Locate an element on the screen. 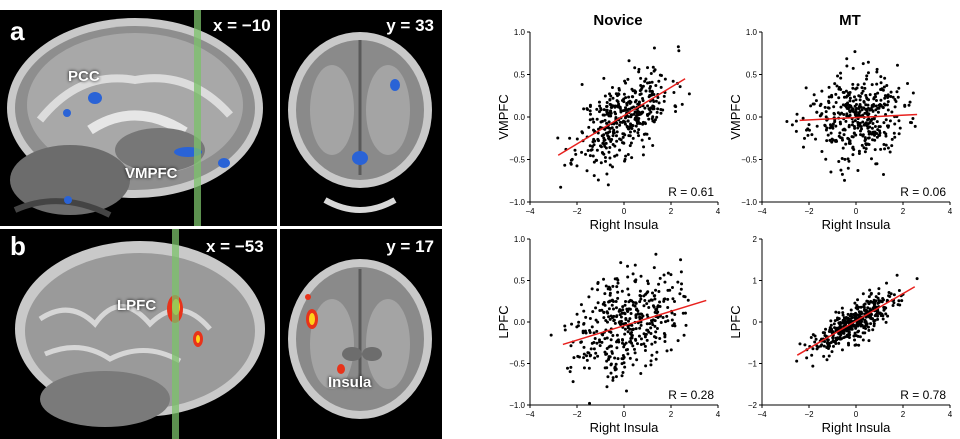 This screenshot has height=439, width=960. mt-lpfc-x-tick-label: 0 is located at coordinates (856, 414).